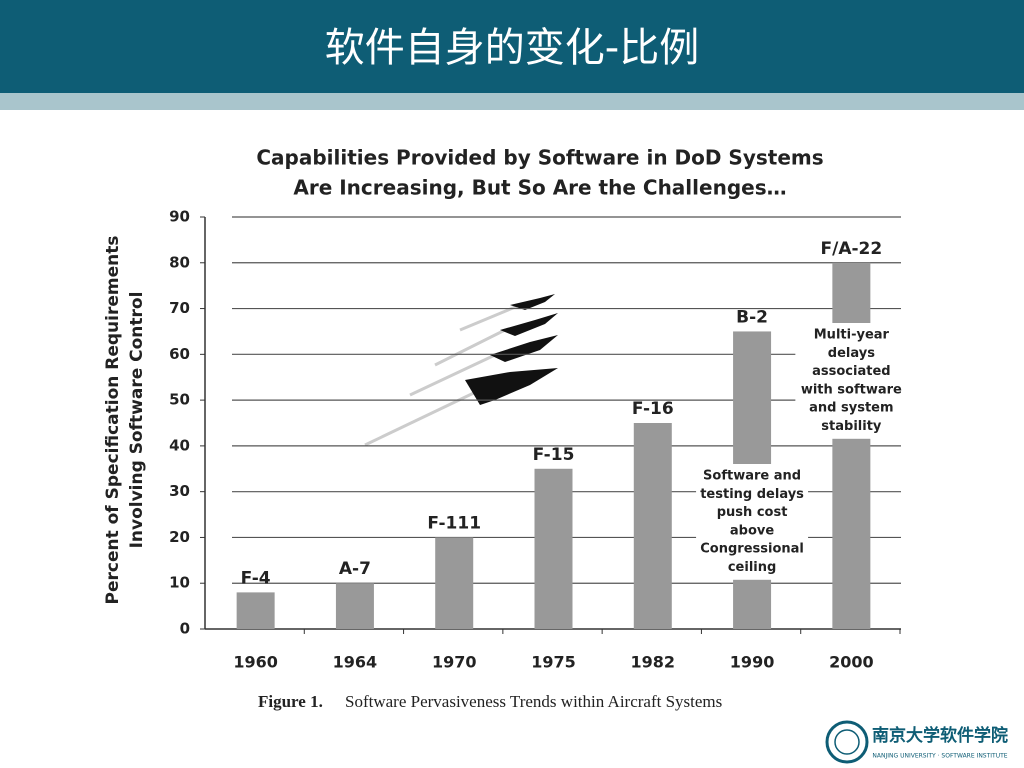  What do you see at coordinates (179, 308) in the screenshot?
I see `y-tick-label: 70` at bounding box center [179, 308].